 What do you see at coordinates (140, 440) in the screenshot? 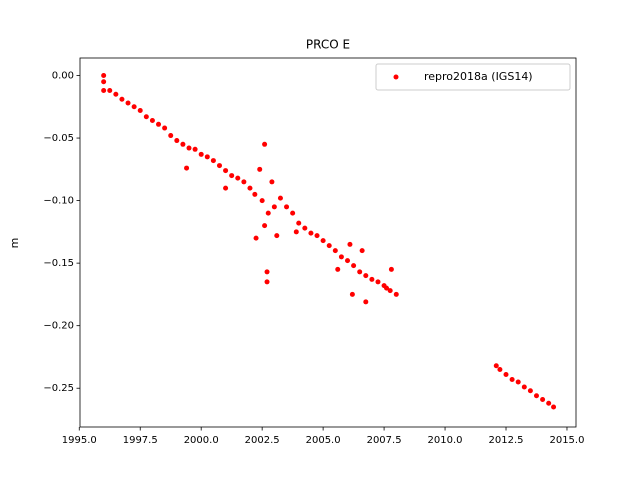
I see `x-tick-label: 1997.5` at bounding box center [140, 440].